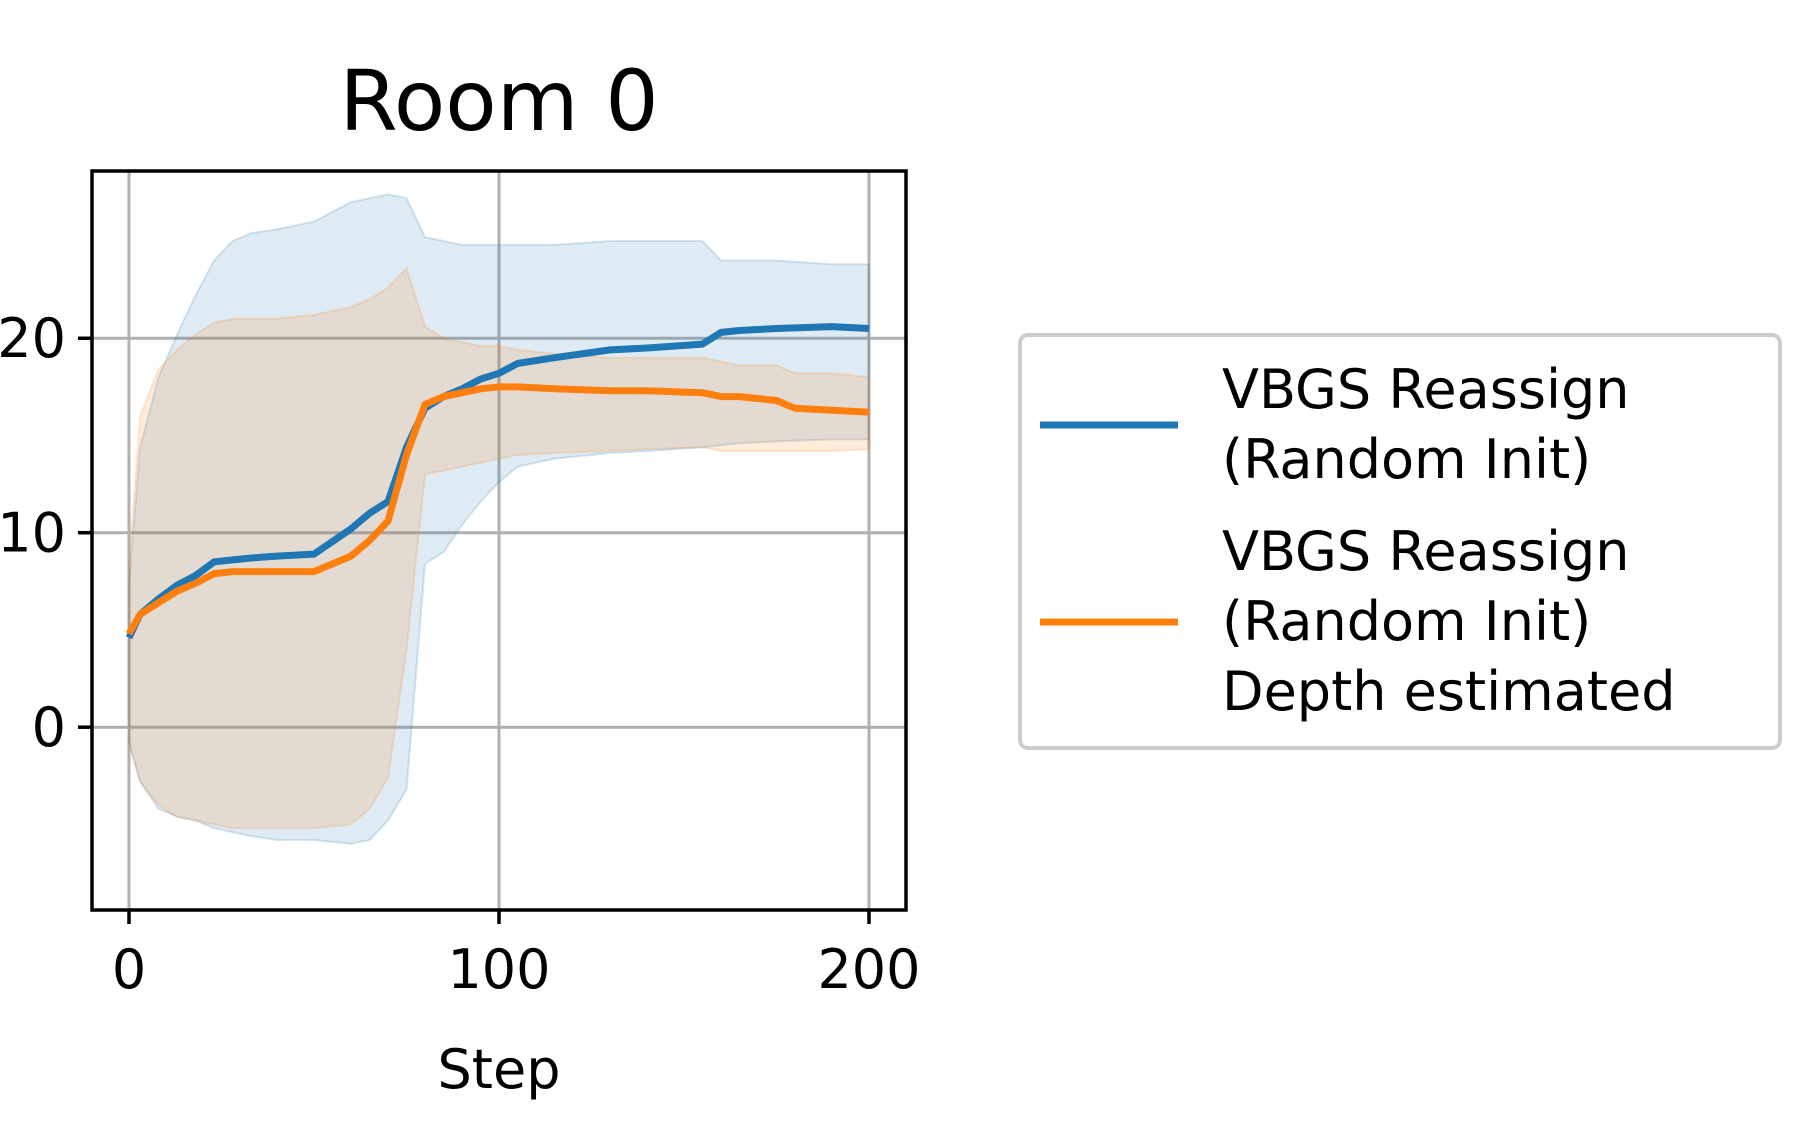 The width and height of the screenshot is (1800, 1125). What do you see at coordinates (33, 533) in the screenshot?
I see `y-tick-label: 10` at bounding box center [33, 533].